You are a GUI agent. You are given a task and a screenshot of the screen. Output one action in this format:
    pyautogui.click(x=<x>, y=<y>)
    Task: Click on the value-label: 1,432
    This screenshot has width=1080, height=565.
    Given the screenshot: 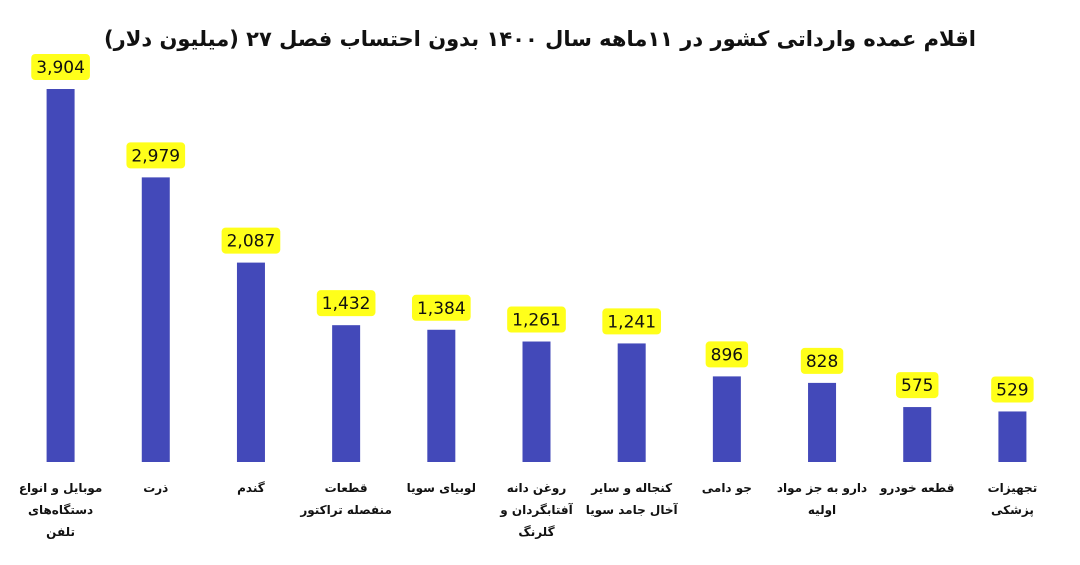 What is the action you would take?
    pyautogui.click(x=346, y=304)
    